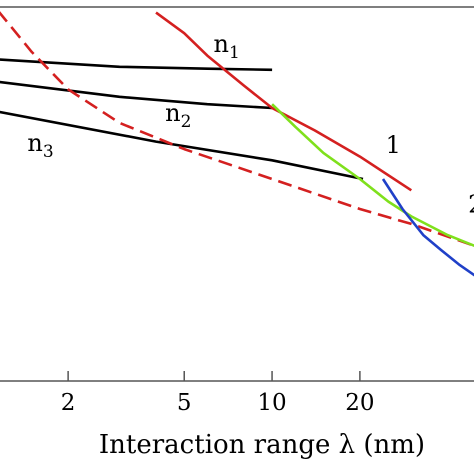  I want to click on x-tick-label-2: 2, so click(68, 403).